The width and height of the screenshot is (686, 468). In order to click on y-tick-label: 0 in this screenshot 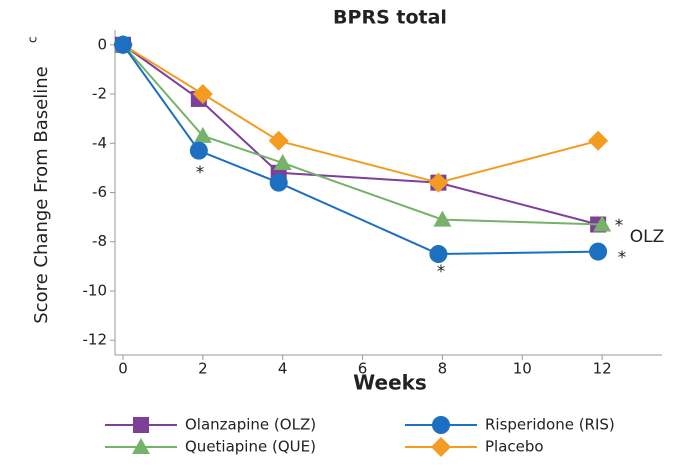, I will do `click(102, 44)`.